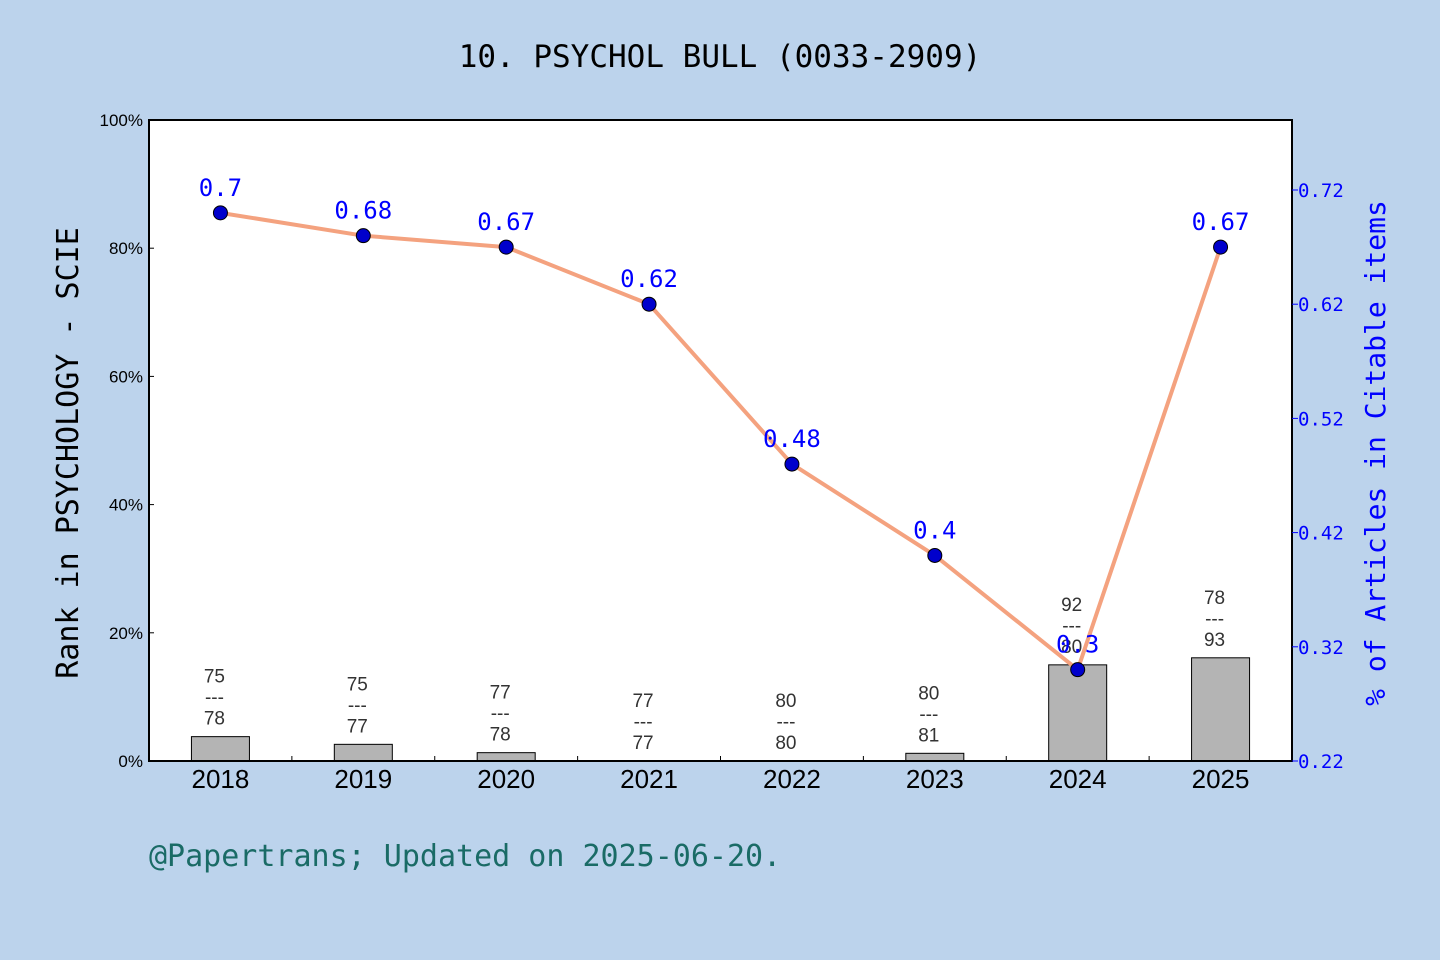  What do you see at coordinates (1221, 709) in the screenshot?
I see `bar-2025` at bounding box center [1221, 709].